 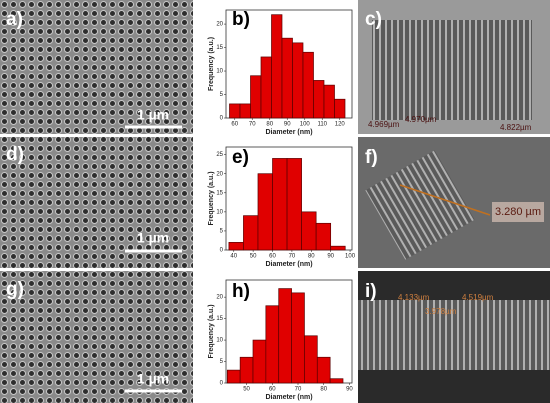 What do you see at coordinates (478, 297) in the screenshot?
I see `measurement: 4.519µm` at bounding box center [478, 297].